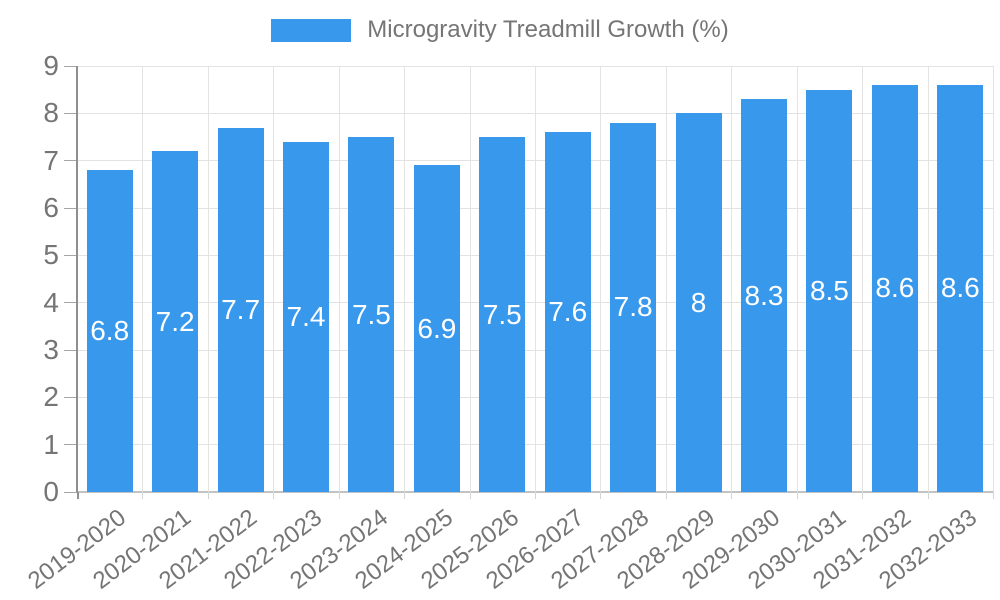 This screenshot has width=1000, height=600. I want to click on bar: 7.8, so click(633, 307).